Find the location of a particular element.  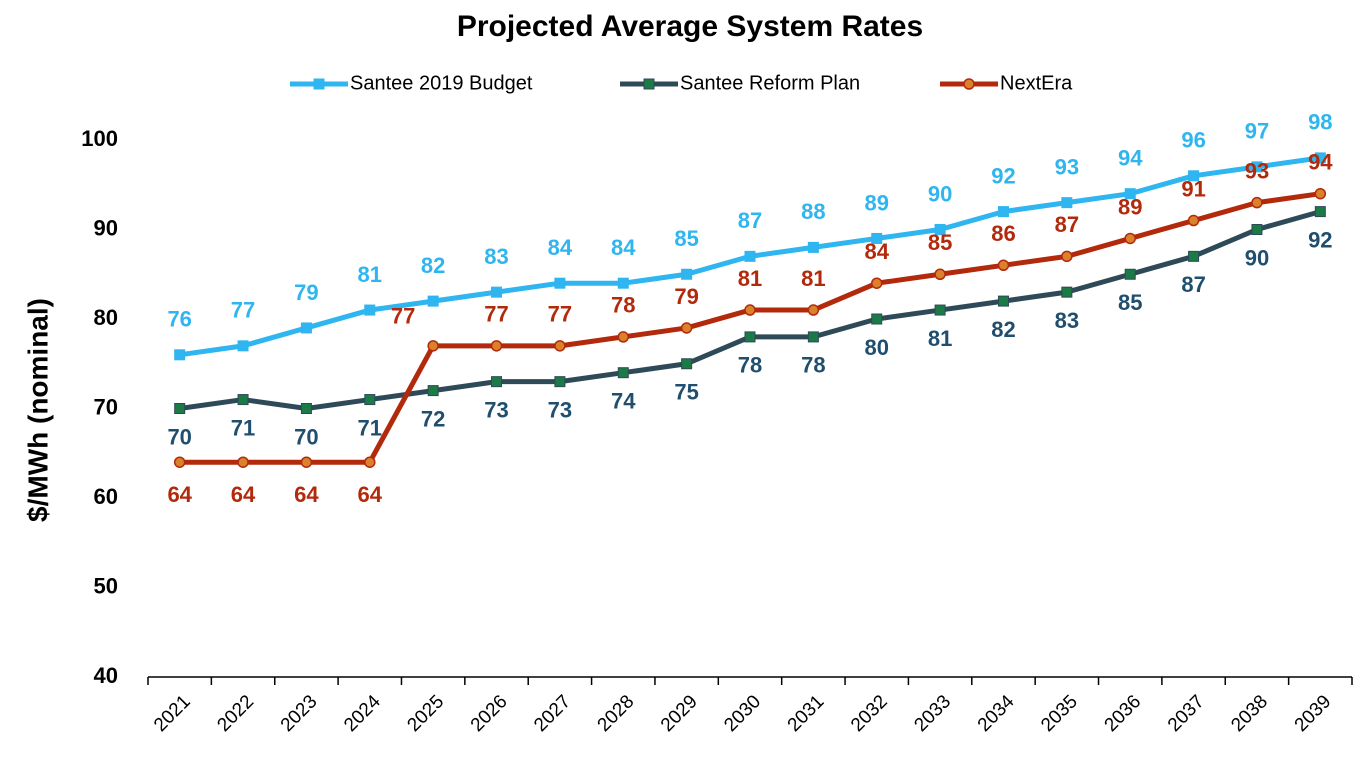

chart-title: Projected Average System Rates is located at coordinates (690, 26).